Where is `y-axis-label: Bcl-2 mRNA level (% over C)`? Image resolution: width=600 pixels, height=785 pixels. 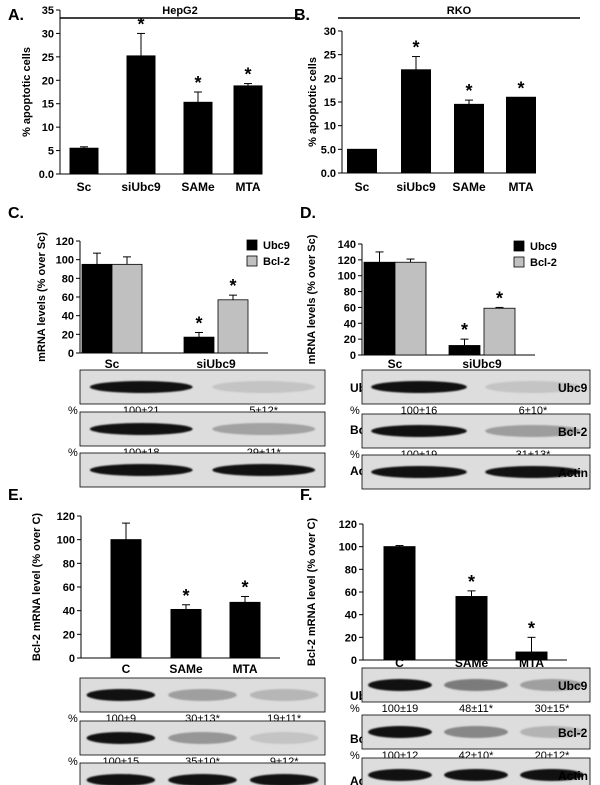
y-axis-label: Bcl-2 mRNA level (% over C) is located at coordinates (312, 592).